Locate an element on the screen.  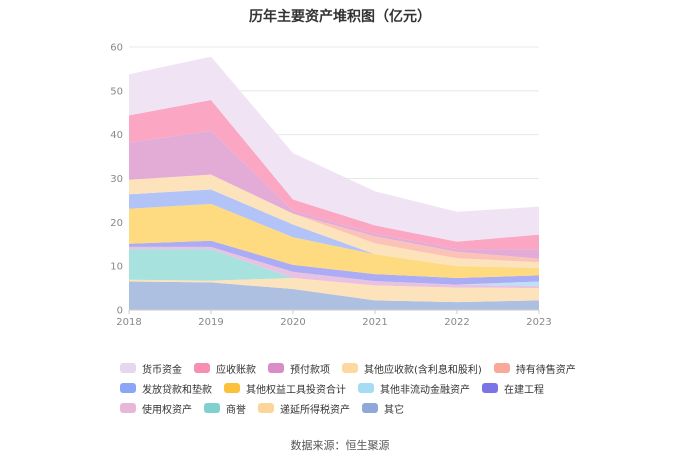
legend-item: 其他应收款(含利息和股利) is located at coordinates (412, 368).